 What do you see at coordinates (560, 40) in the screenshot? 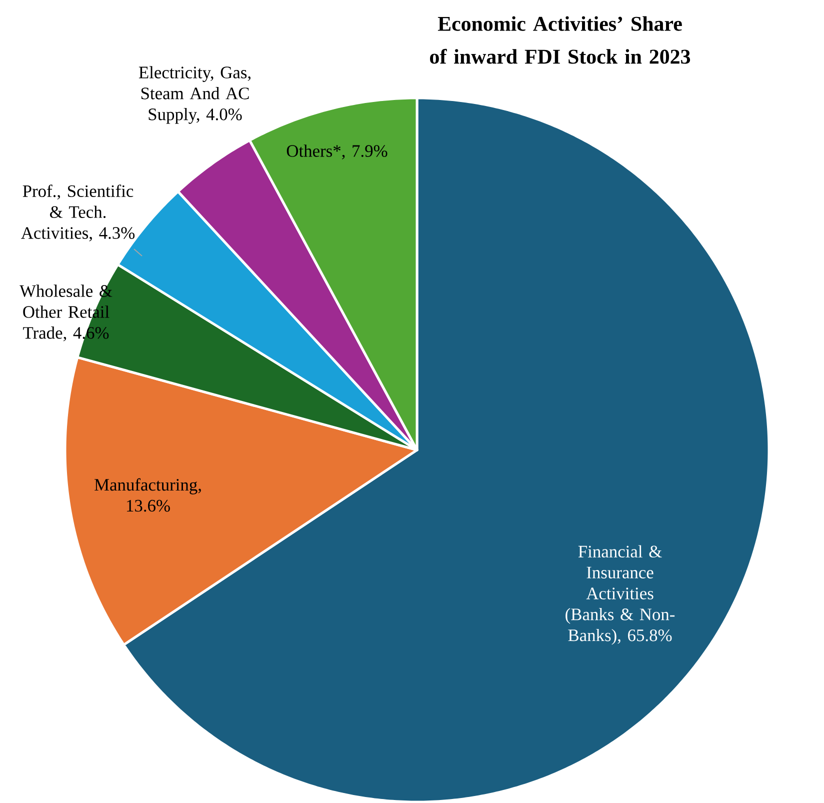
I see `chart-title: Economic Activities’ Share of inward FDI Stock in 2023` at bounding box center [560, 40].